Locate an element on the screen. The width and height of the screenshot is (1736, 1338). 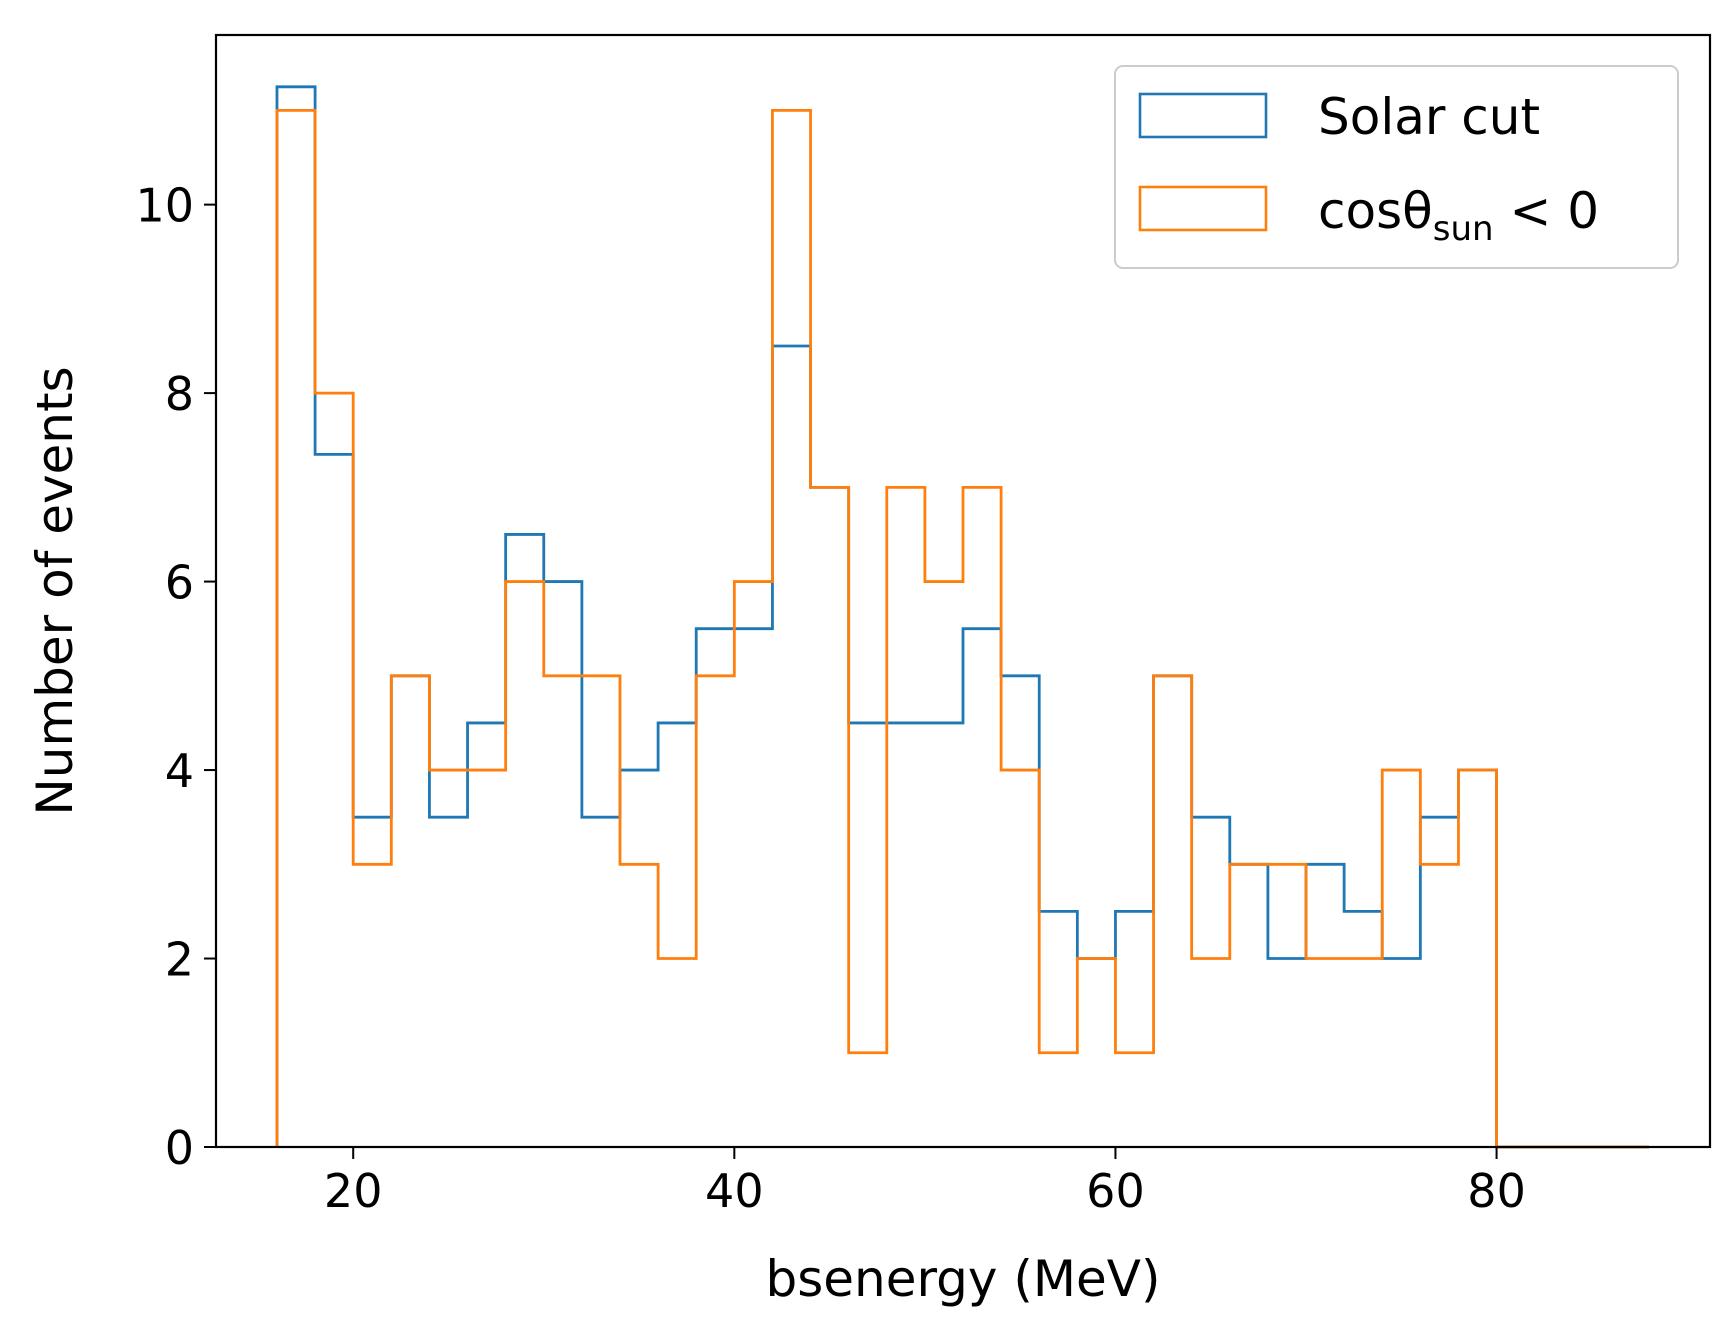
y-tick-label: 6 is located at coordinates (179, 583).